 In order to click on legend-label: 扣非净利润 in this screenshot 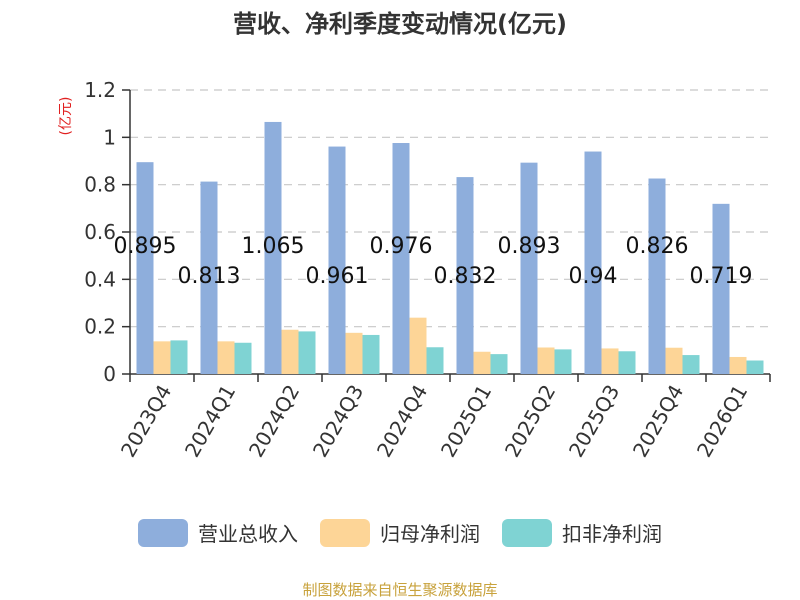, I will do `click(612, 534)`.